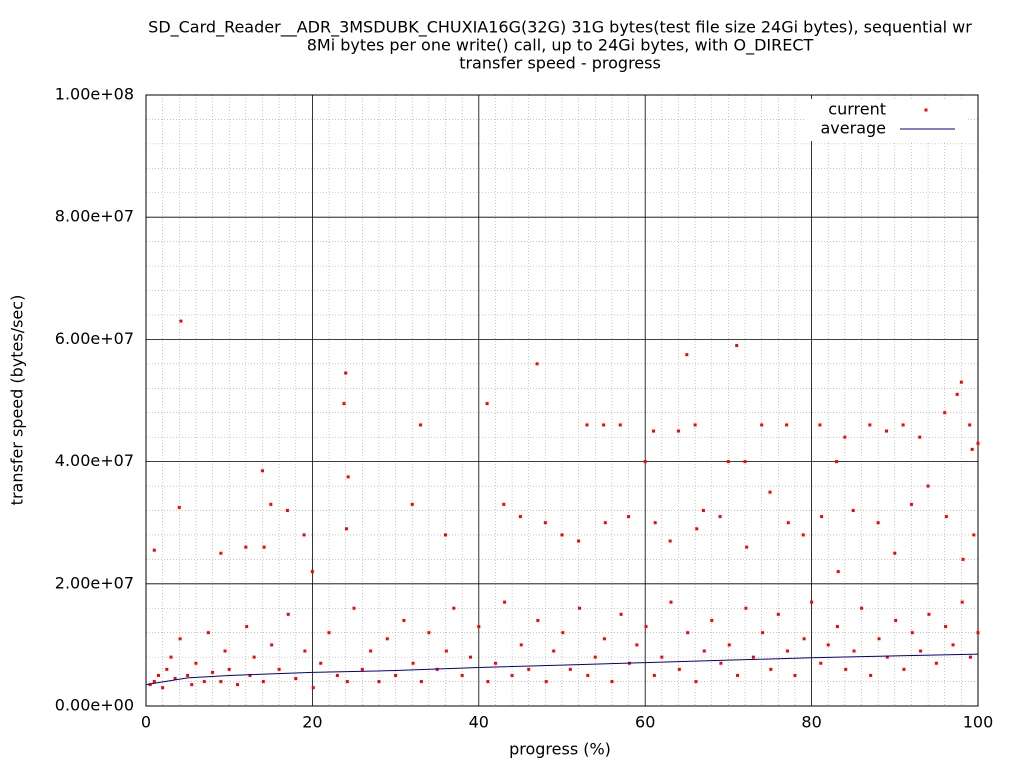 The width and height of the screenshot is (1024, 768). Describe the element at coordinates (312, 722) in the screenshot. I see `x-tick-label: 20` at that location.